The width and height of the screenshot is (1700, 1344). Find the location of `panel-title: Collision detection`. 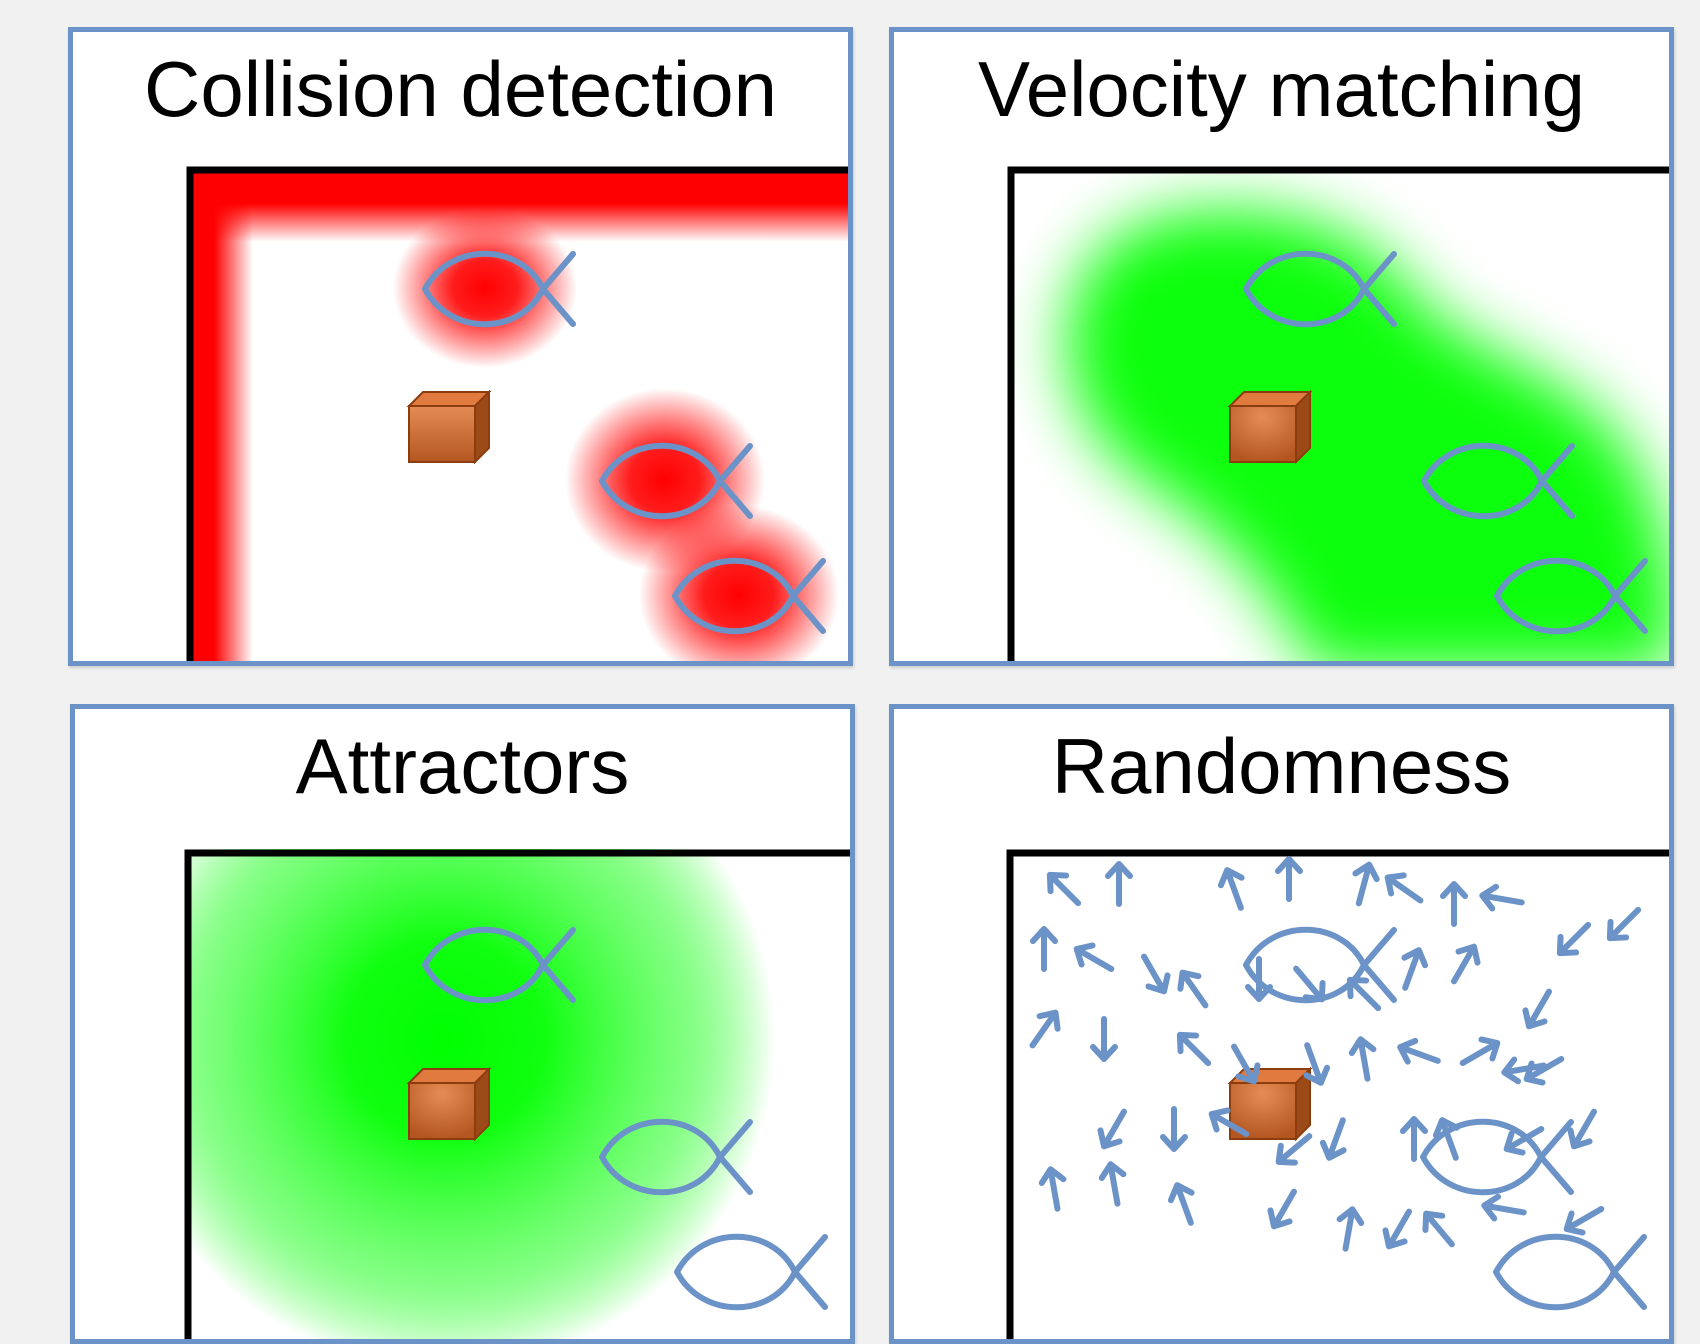

panel-title: Collision detection is located at coordinates (460, 89).